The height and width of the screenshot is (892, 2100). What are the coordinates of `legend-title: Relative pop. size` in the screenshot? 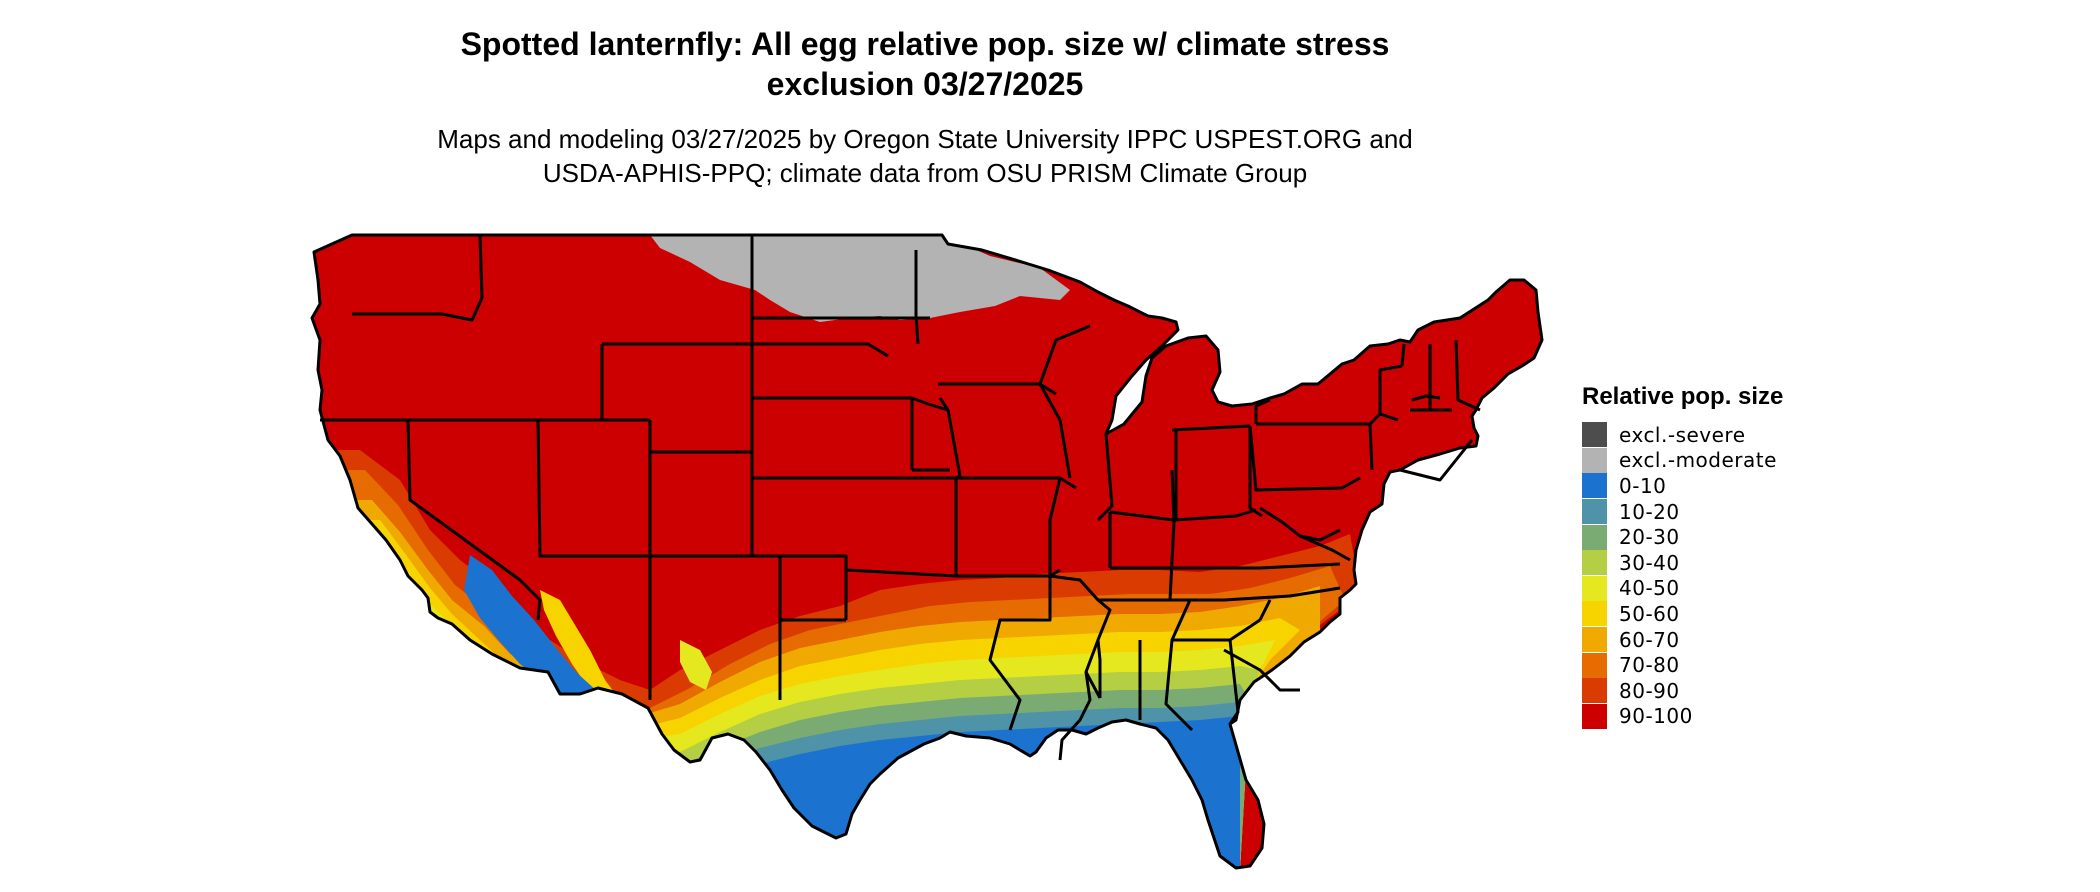 It's located at (1683, 396).